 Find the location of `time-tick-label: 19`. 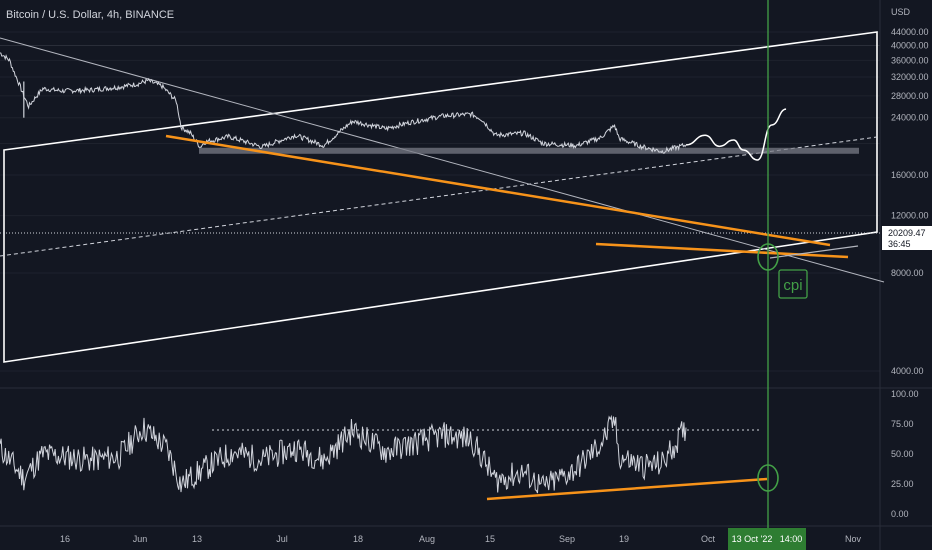

time-tick-label: 19 is located at coordinates (624, 539).